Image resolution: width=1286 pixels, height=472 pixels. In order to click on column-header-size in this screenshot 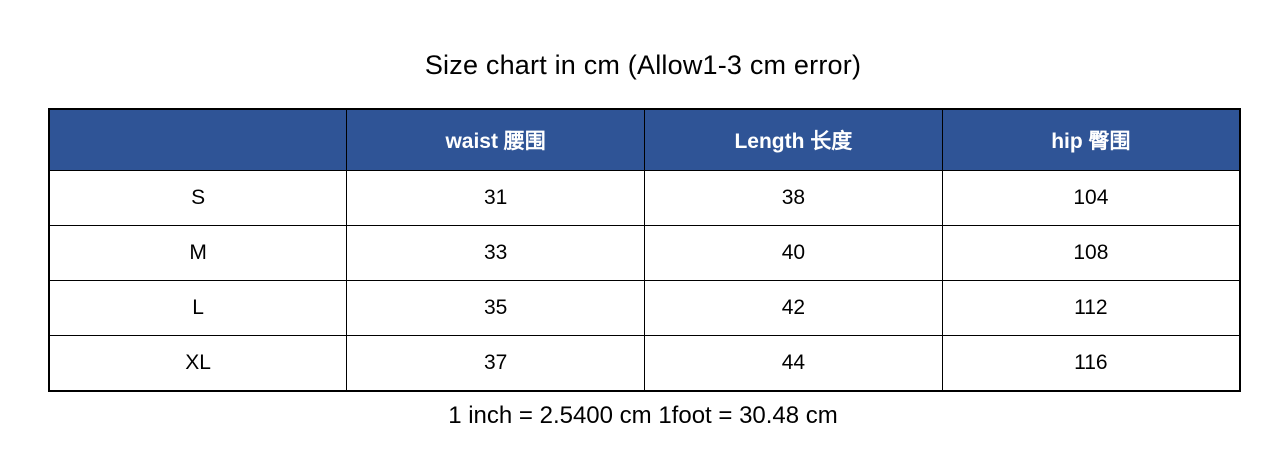, I will do `click(198, 139)`.